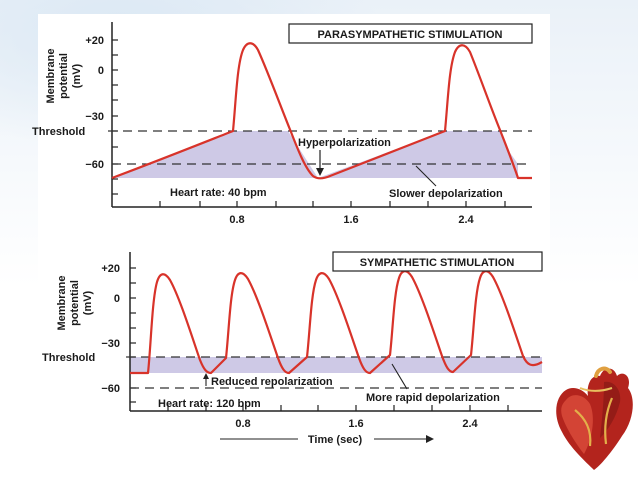  What do you see at coordinates (399, 376) in the screenshot?
I see `rapid-depolarization-pointer` at bounding box center [399, 376].